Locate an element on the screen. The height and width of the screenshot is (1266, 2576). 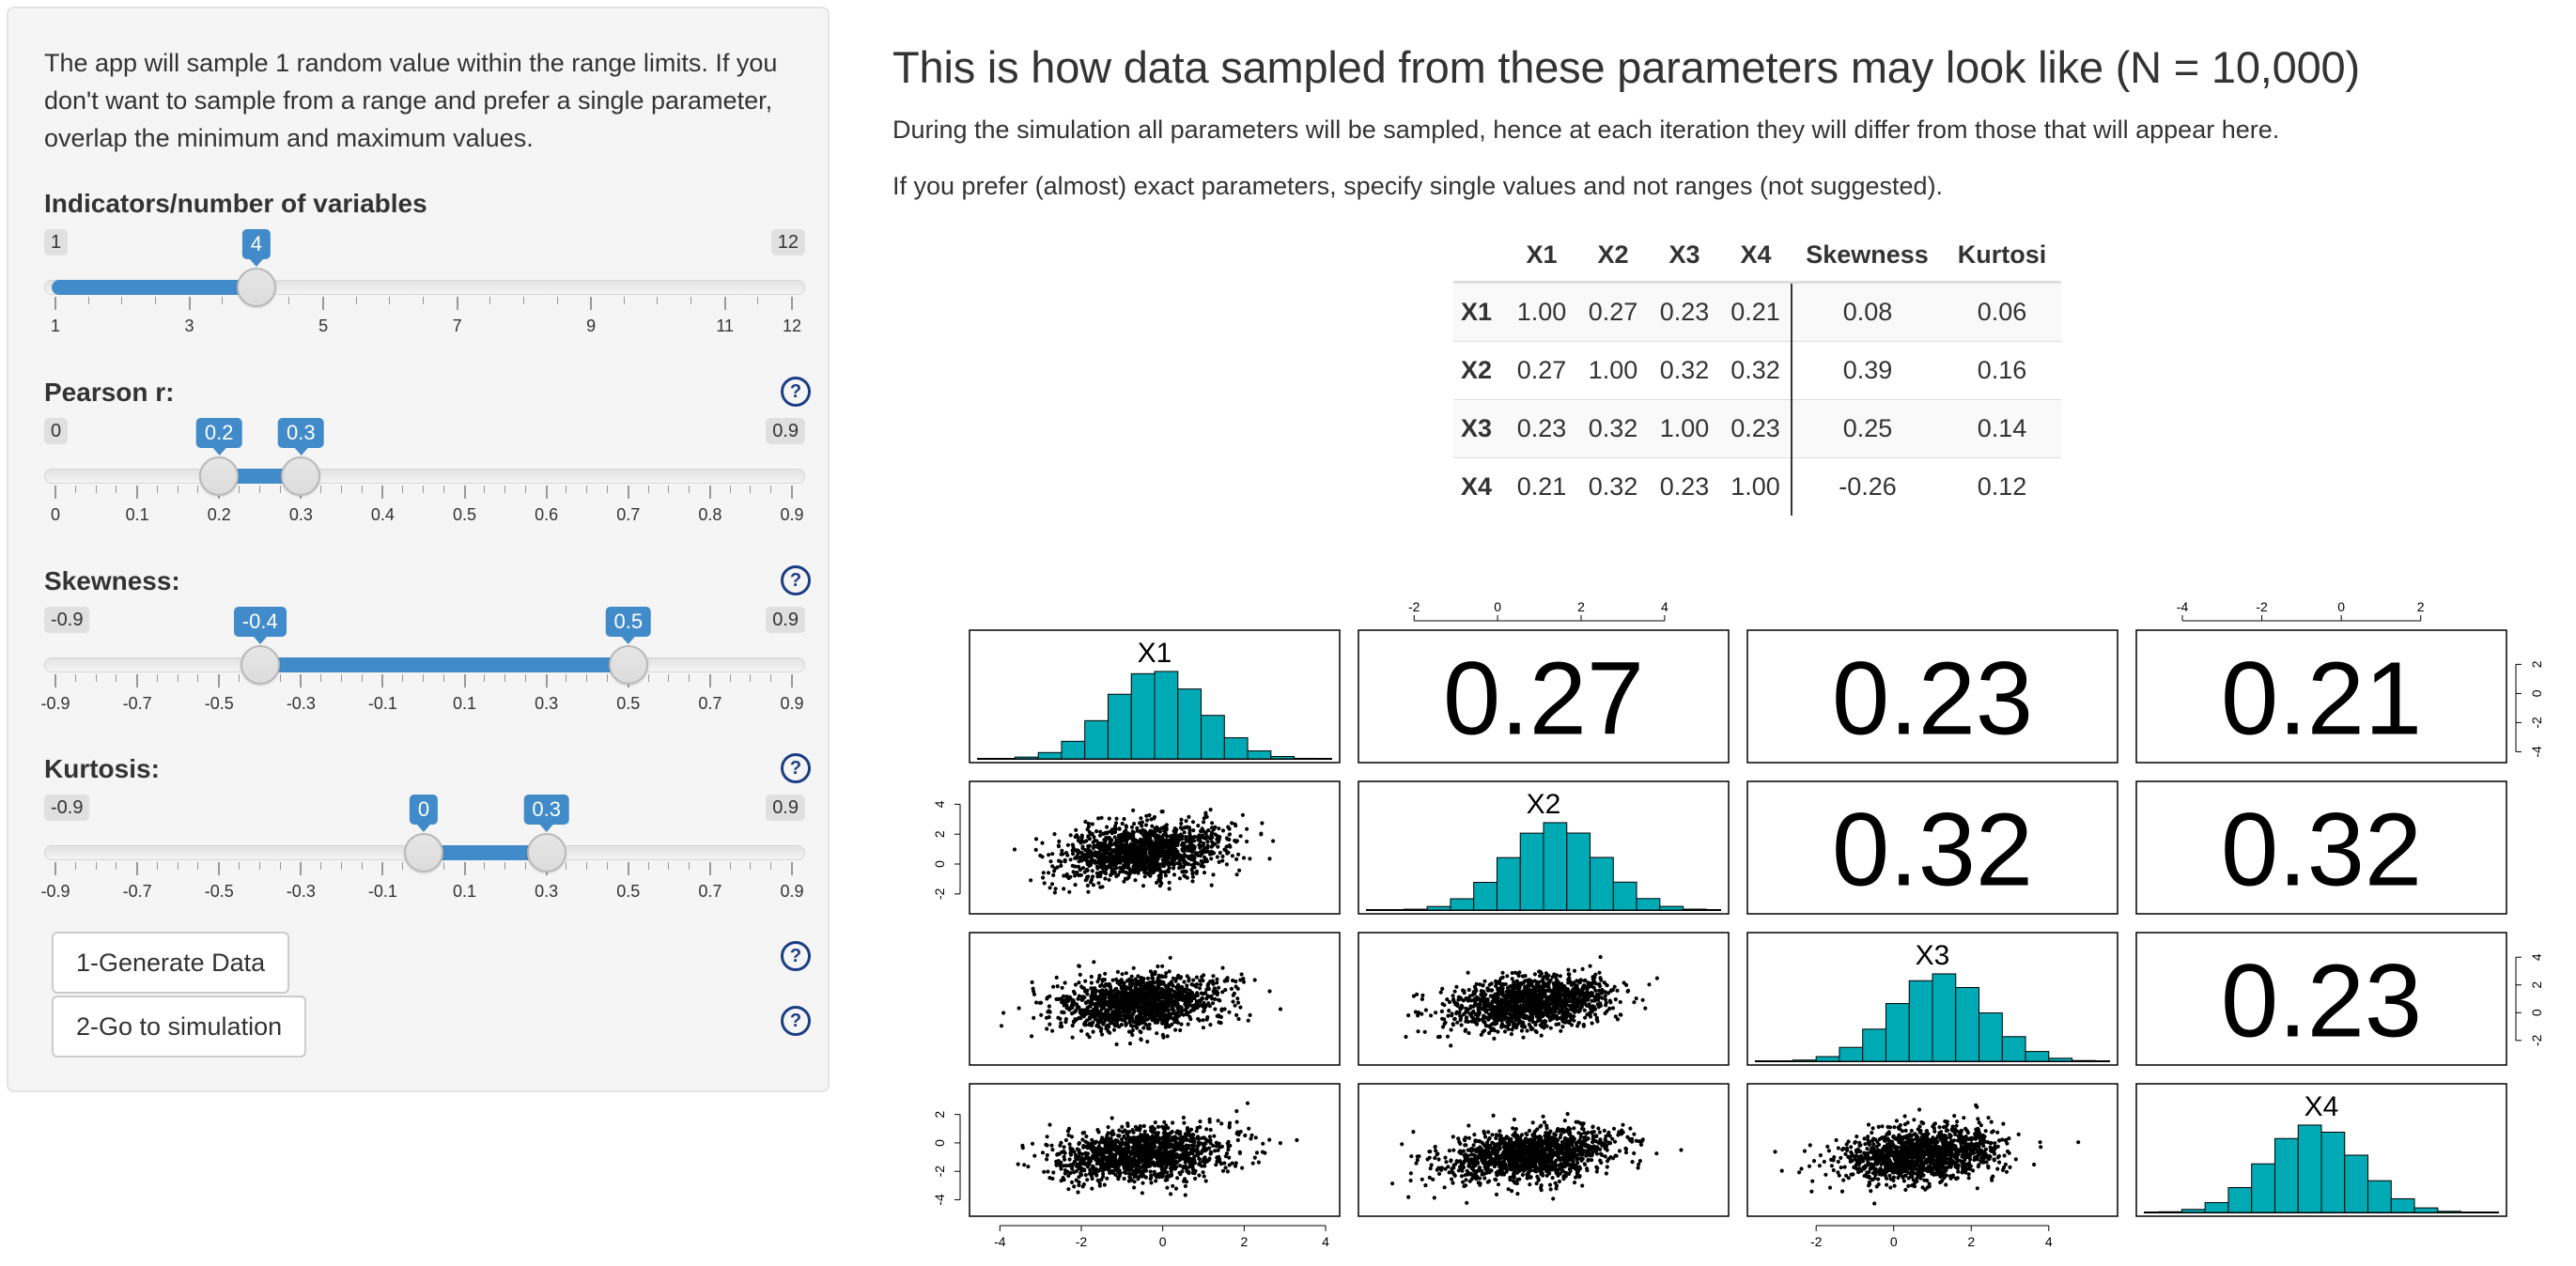
indicators-slider: 1 12 1 3 5 7 9 11 12 4 is located at coordinates (424, 299).